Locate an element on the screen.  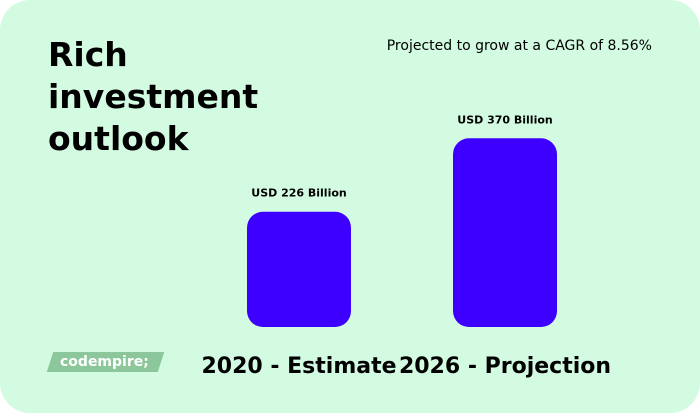
category-label-0: 2020 - Estimate is located at coordinates (298, 366).